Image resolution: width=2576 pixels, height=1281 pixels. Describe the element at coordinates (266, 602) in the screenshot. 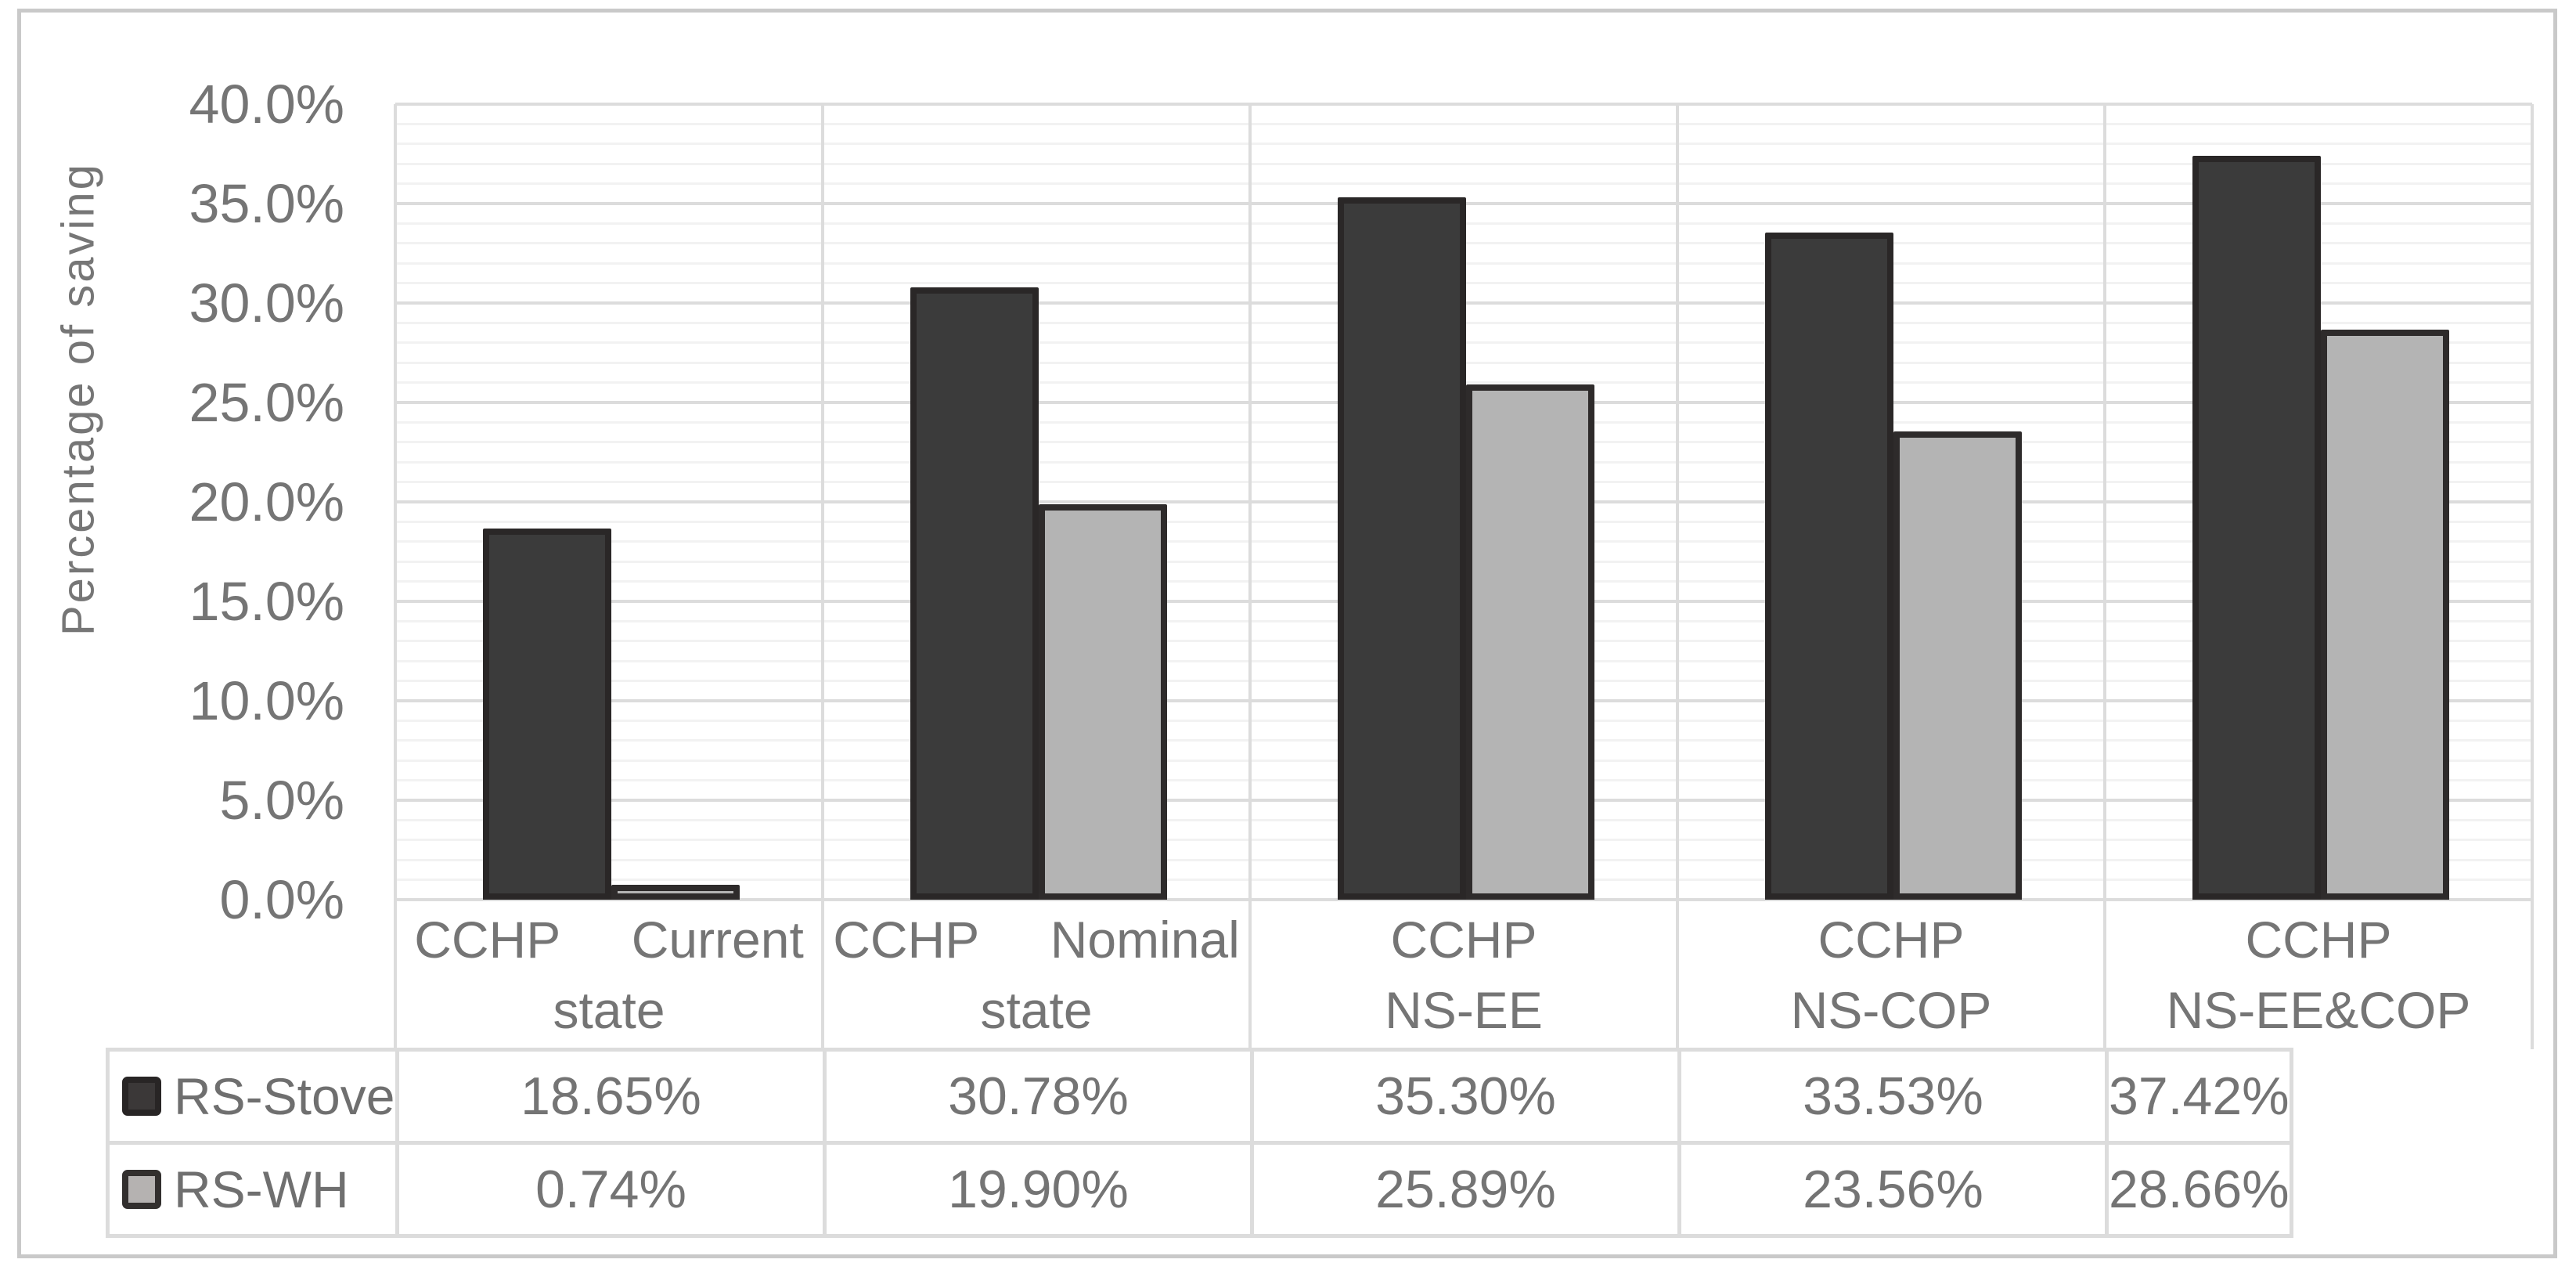

I see `y-axis-tick-label: 15.0%` at that location.